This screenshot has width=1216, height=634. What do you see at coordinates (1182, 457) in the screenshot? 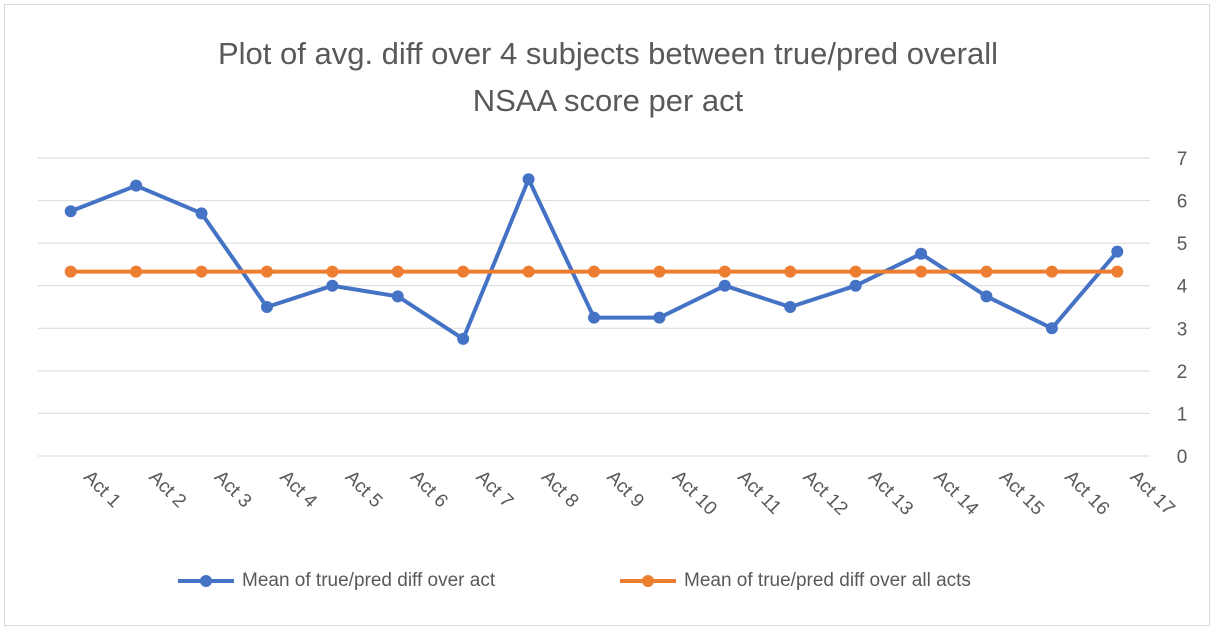
I see `y-tick-label-0: 0` at bounding box center [1182, 457].